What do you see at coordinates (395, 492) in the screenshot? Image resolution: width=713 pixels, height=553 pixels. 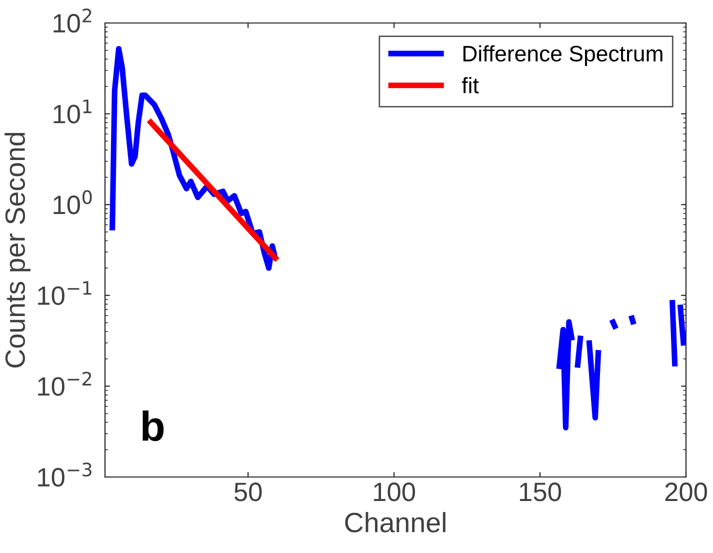 I see `x-tick-label: 100` at bounding box center [395, 492].